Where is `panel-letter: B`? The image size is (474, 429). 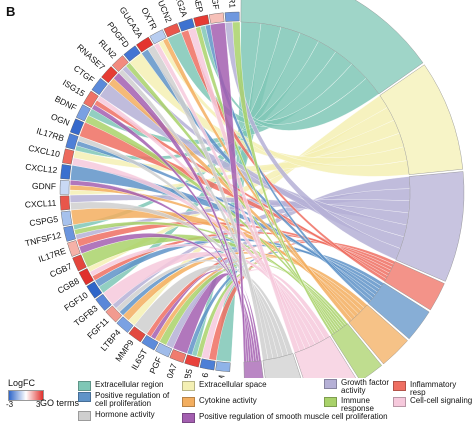
panel-letter: B is located at coordinates (11, 11).